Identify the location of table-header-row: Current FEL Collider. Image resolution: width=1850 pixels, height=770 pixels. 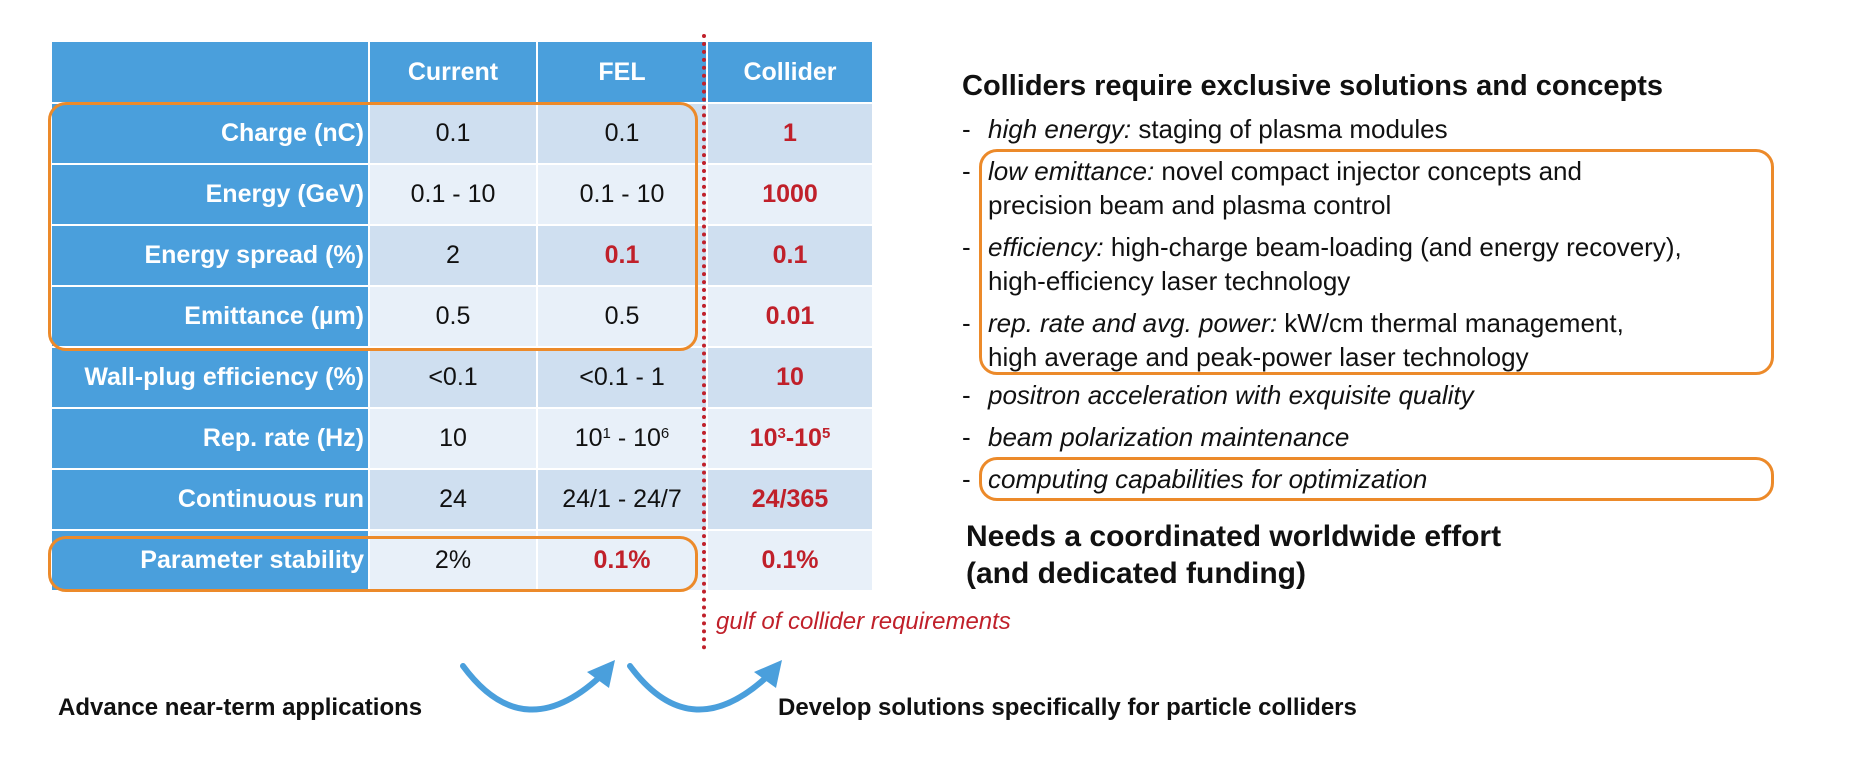
(463, 73).